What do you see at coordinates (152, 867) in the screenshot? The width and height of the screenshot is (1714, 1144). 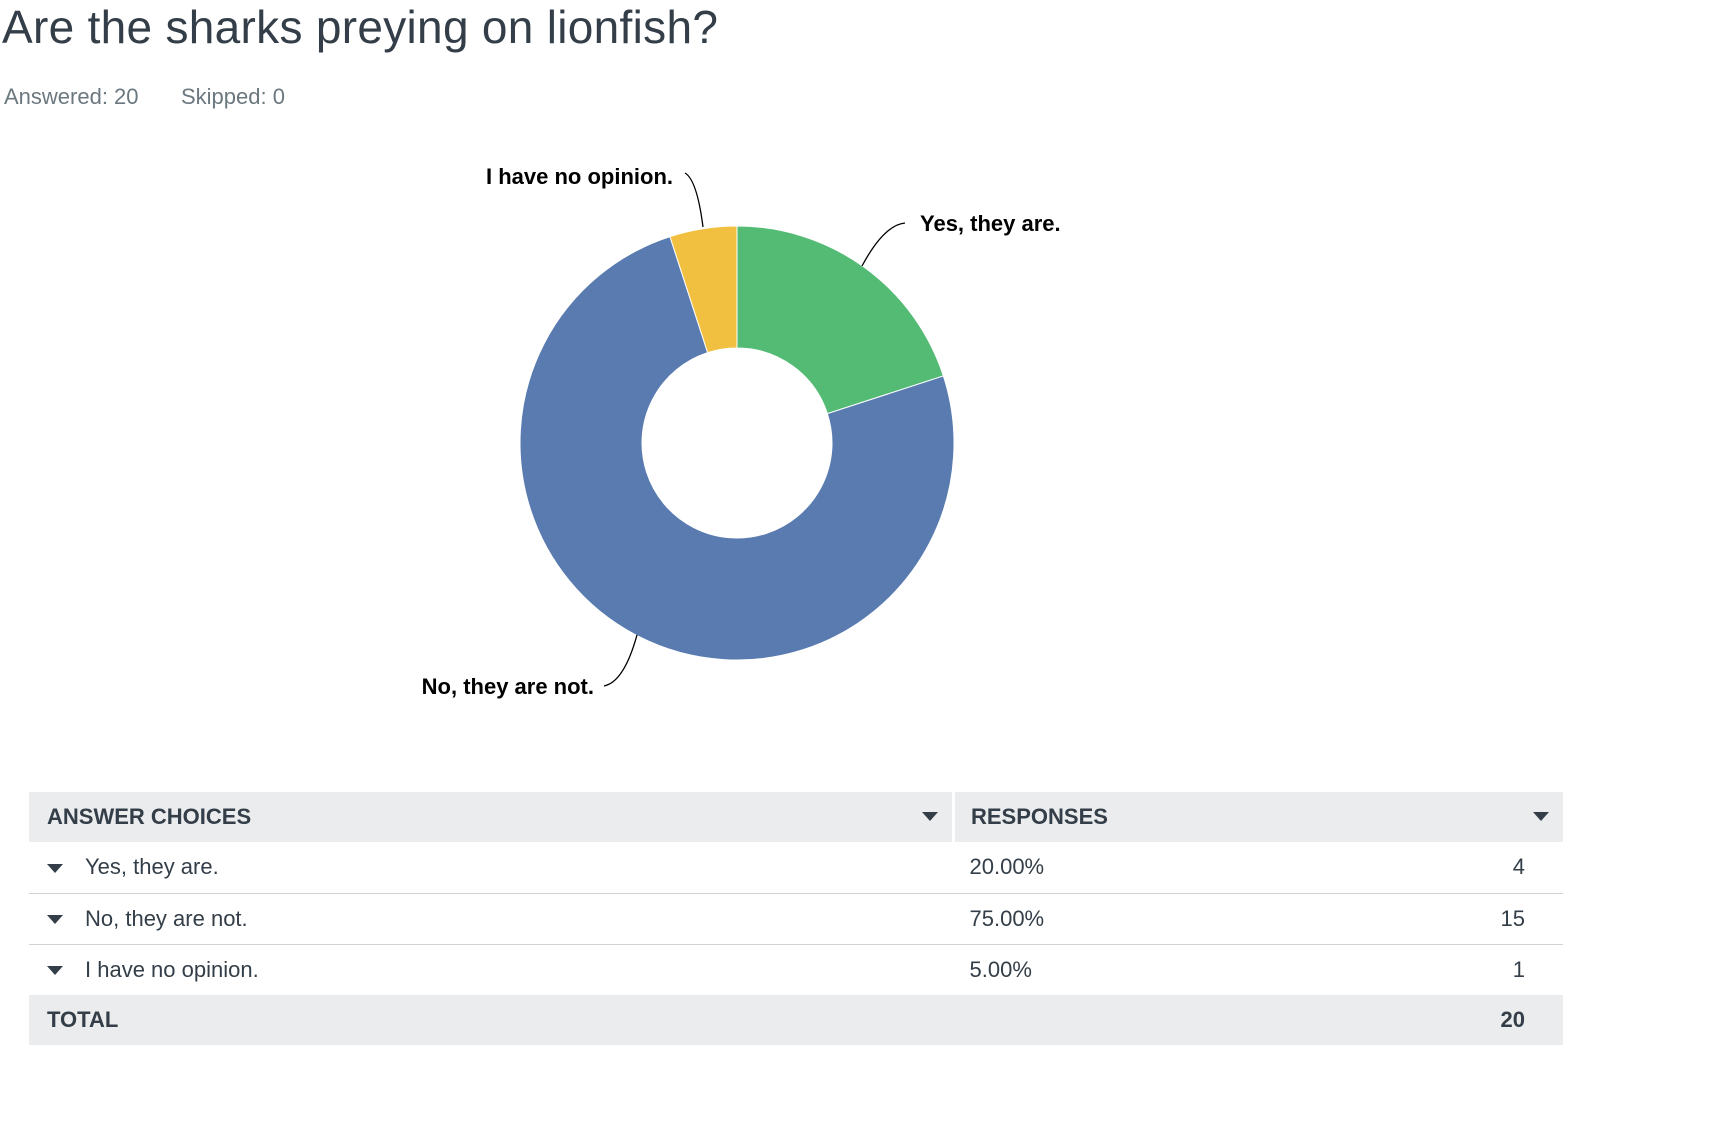 I see `answer-choice-label: Yes, they are.` at bounding box center [152, 867].